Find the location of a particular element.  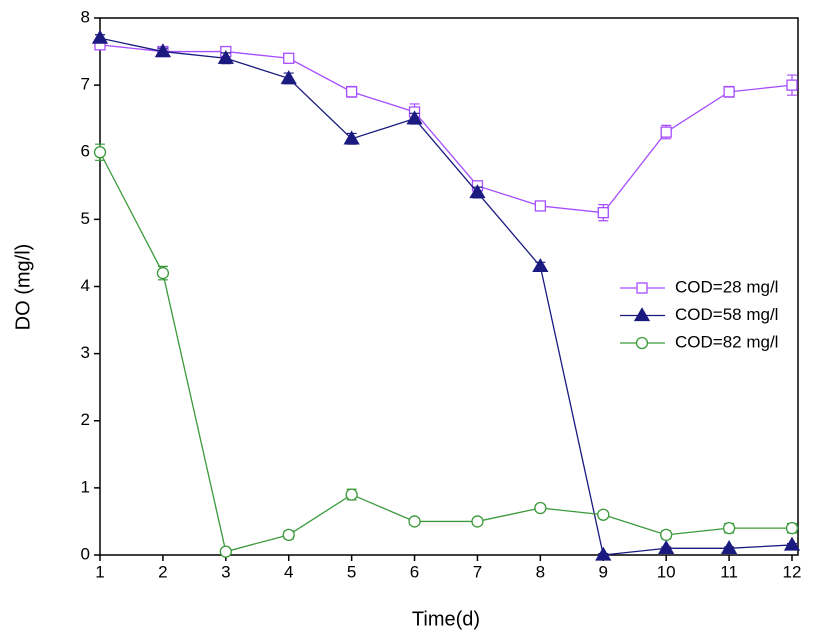

x-tick-label: 5 is located at coordinates (351, 571).